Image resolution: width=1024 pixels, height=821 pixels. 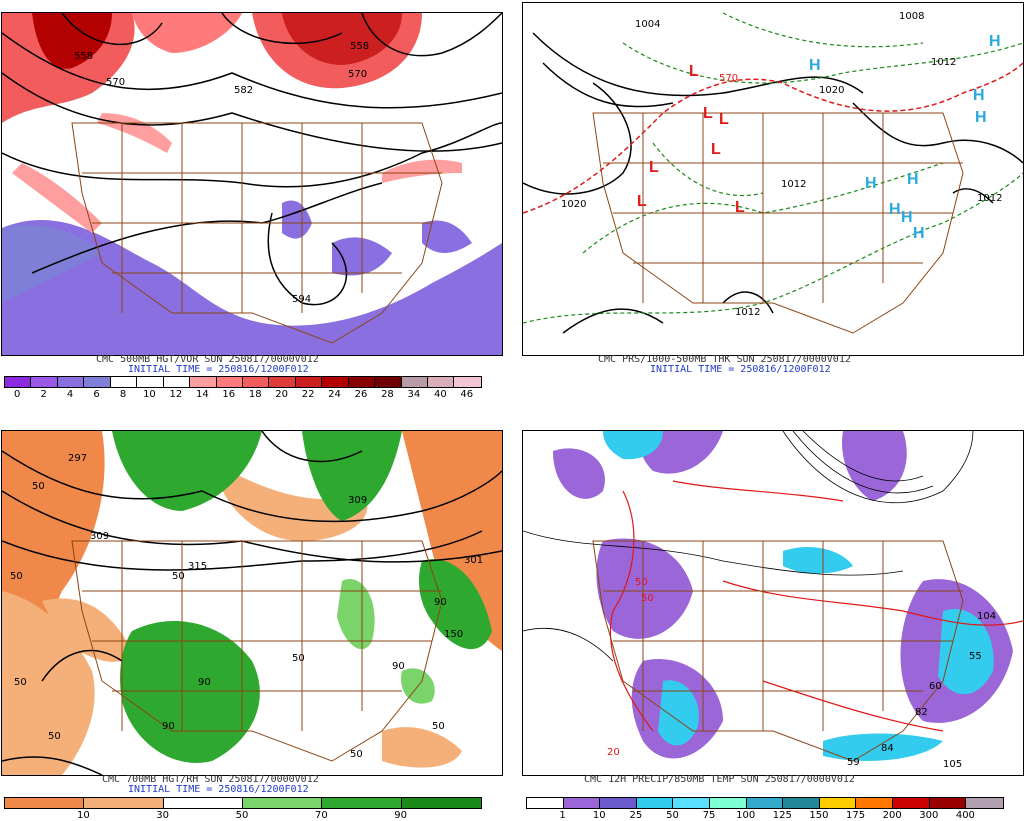 What do you see at coordinates (218, 789) in the screenshot?
I see `panel-init-time: INITIAL TIME = 250816/1200F012` at bounding box center [218, 789].